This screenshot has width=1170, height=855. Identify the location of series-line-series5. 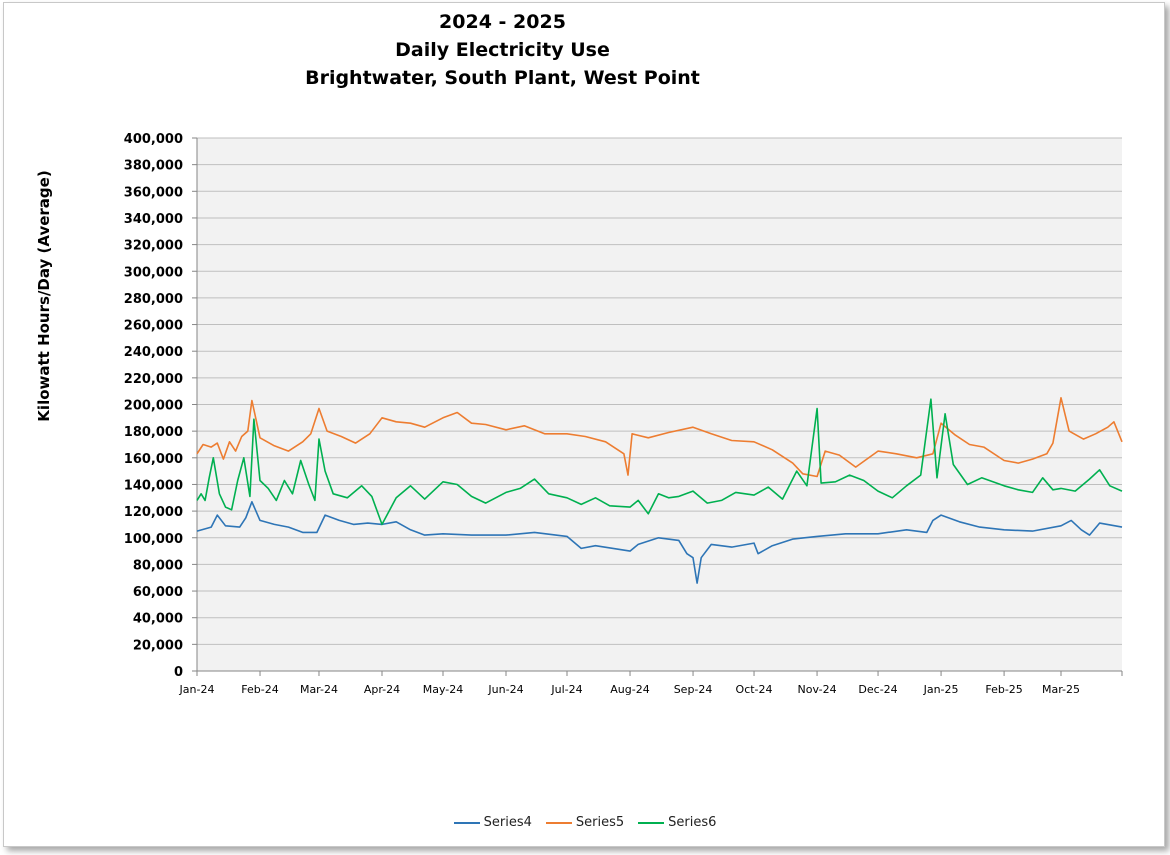
(659, 437).